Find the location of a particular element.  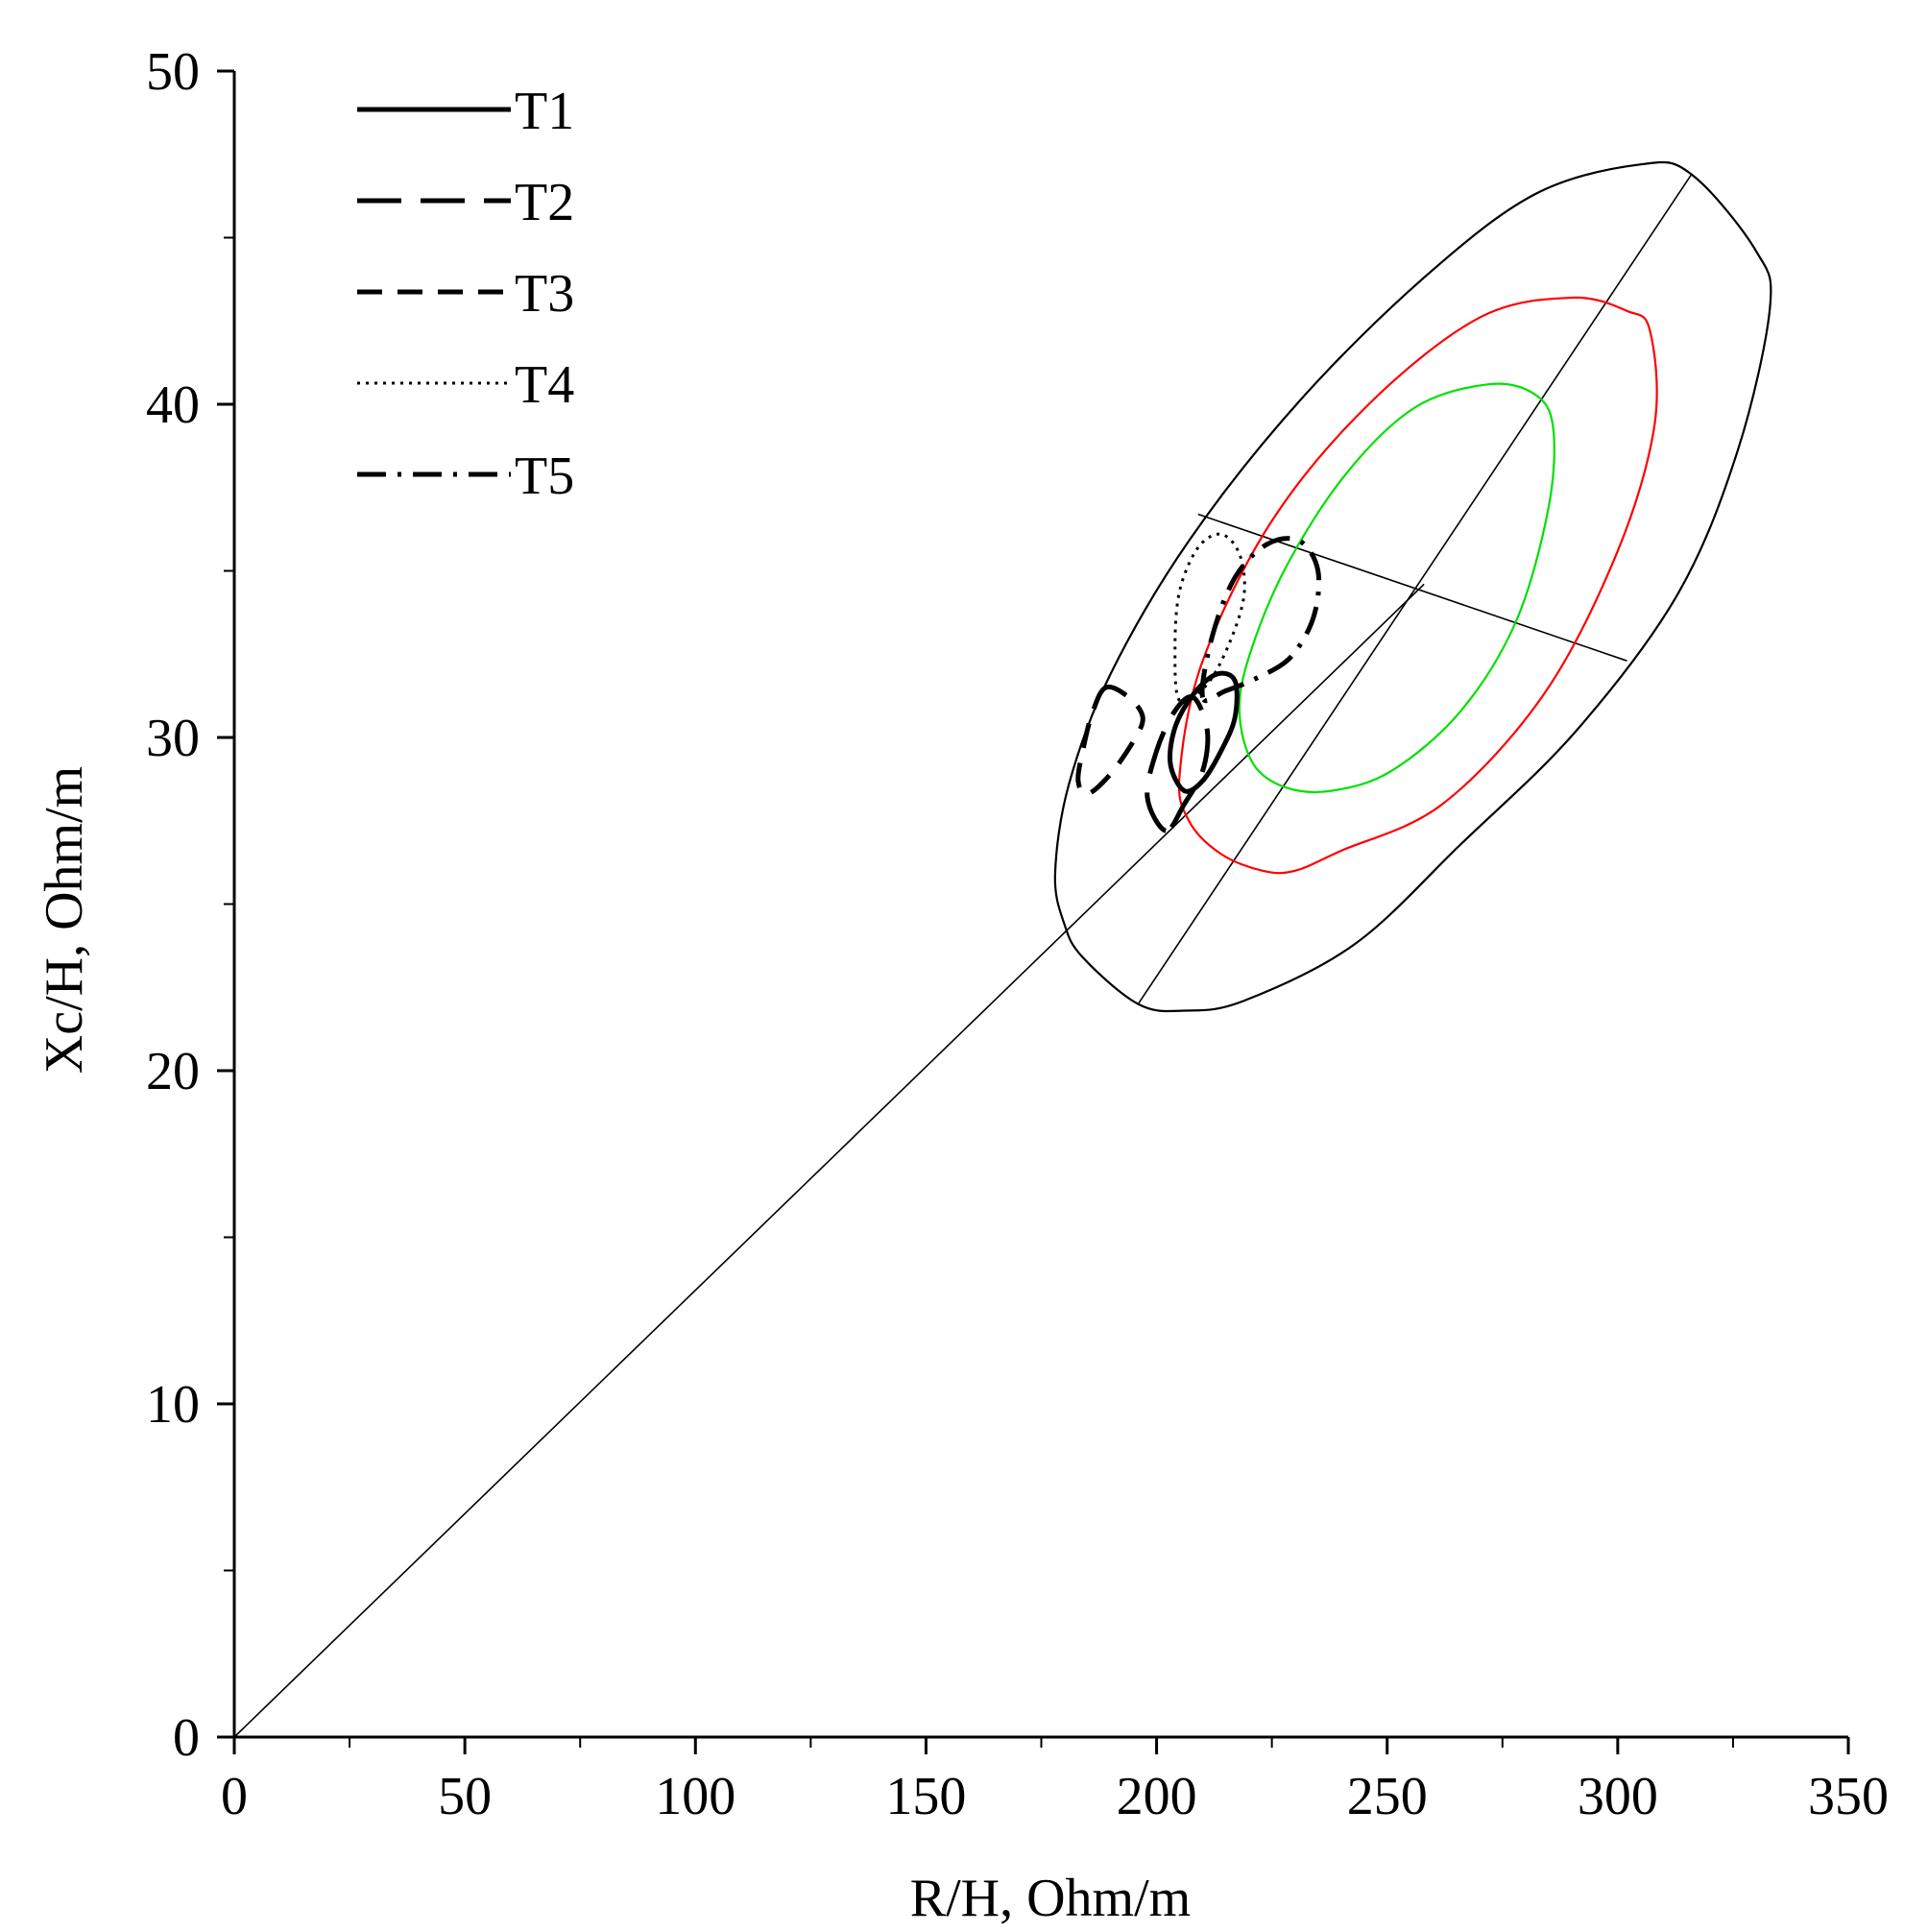

series-t1 is located at coordinates (1204, 732).